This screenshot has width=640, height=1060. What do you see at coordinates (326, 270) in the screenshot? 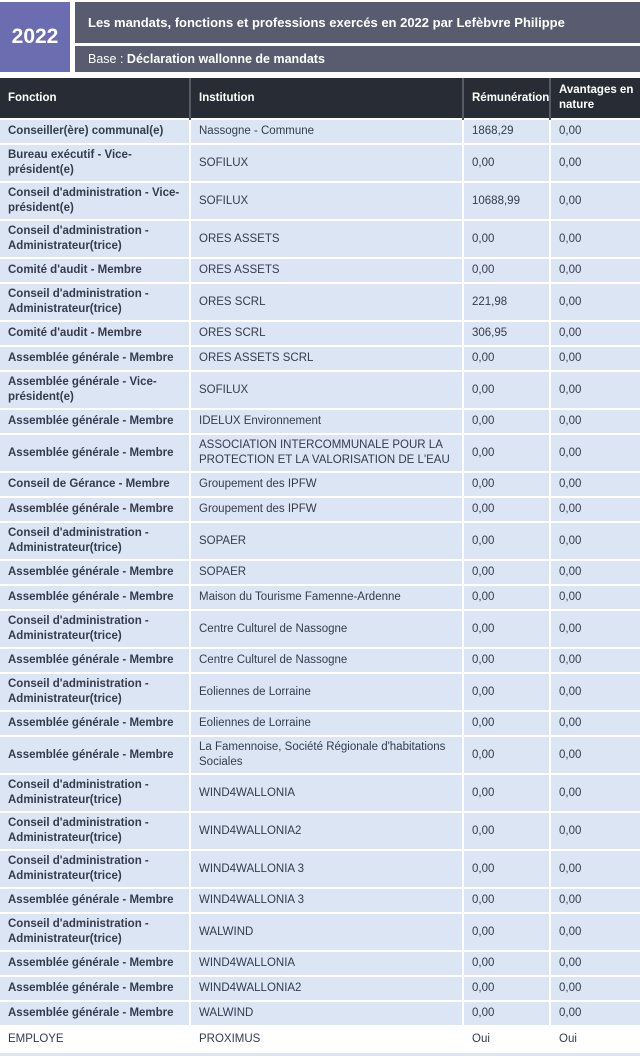
I see `cell-institution: ORES ASSETS` at bounding box center [326, 270].